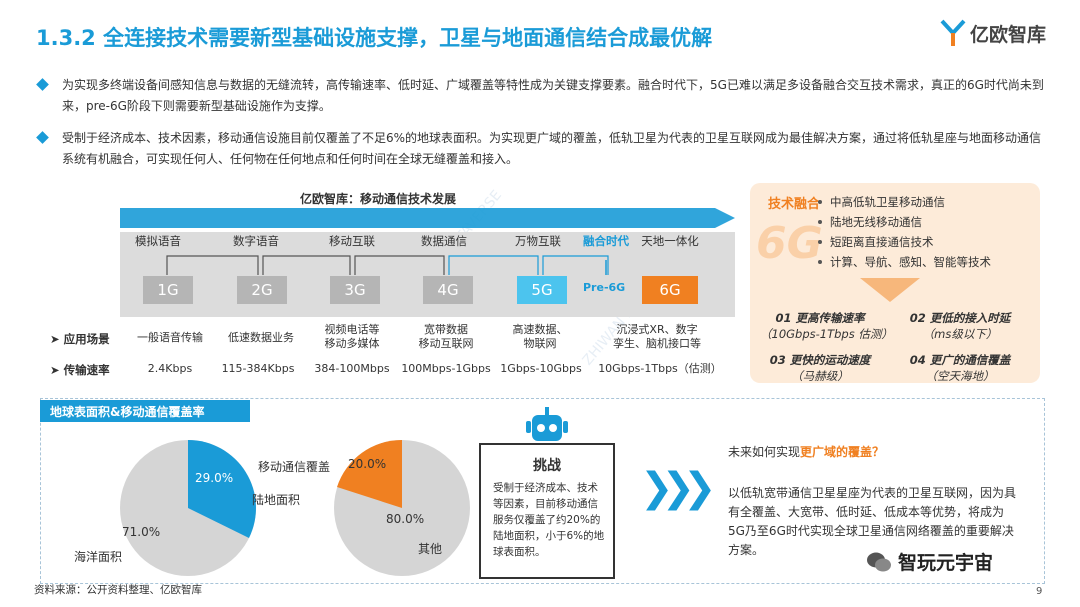 The image size is (1080, 607). I want to click on pie-label-ocean: 海洋面积, so click(98, 557).